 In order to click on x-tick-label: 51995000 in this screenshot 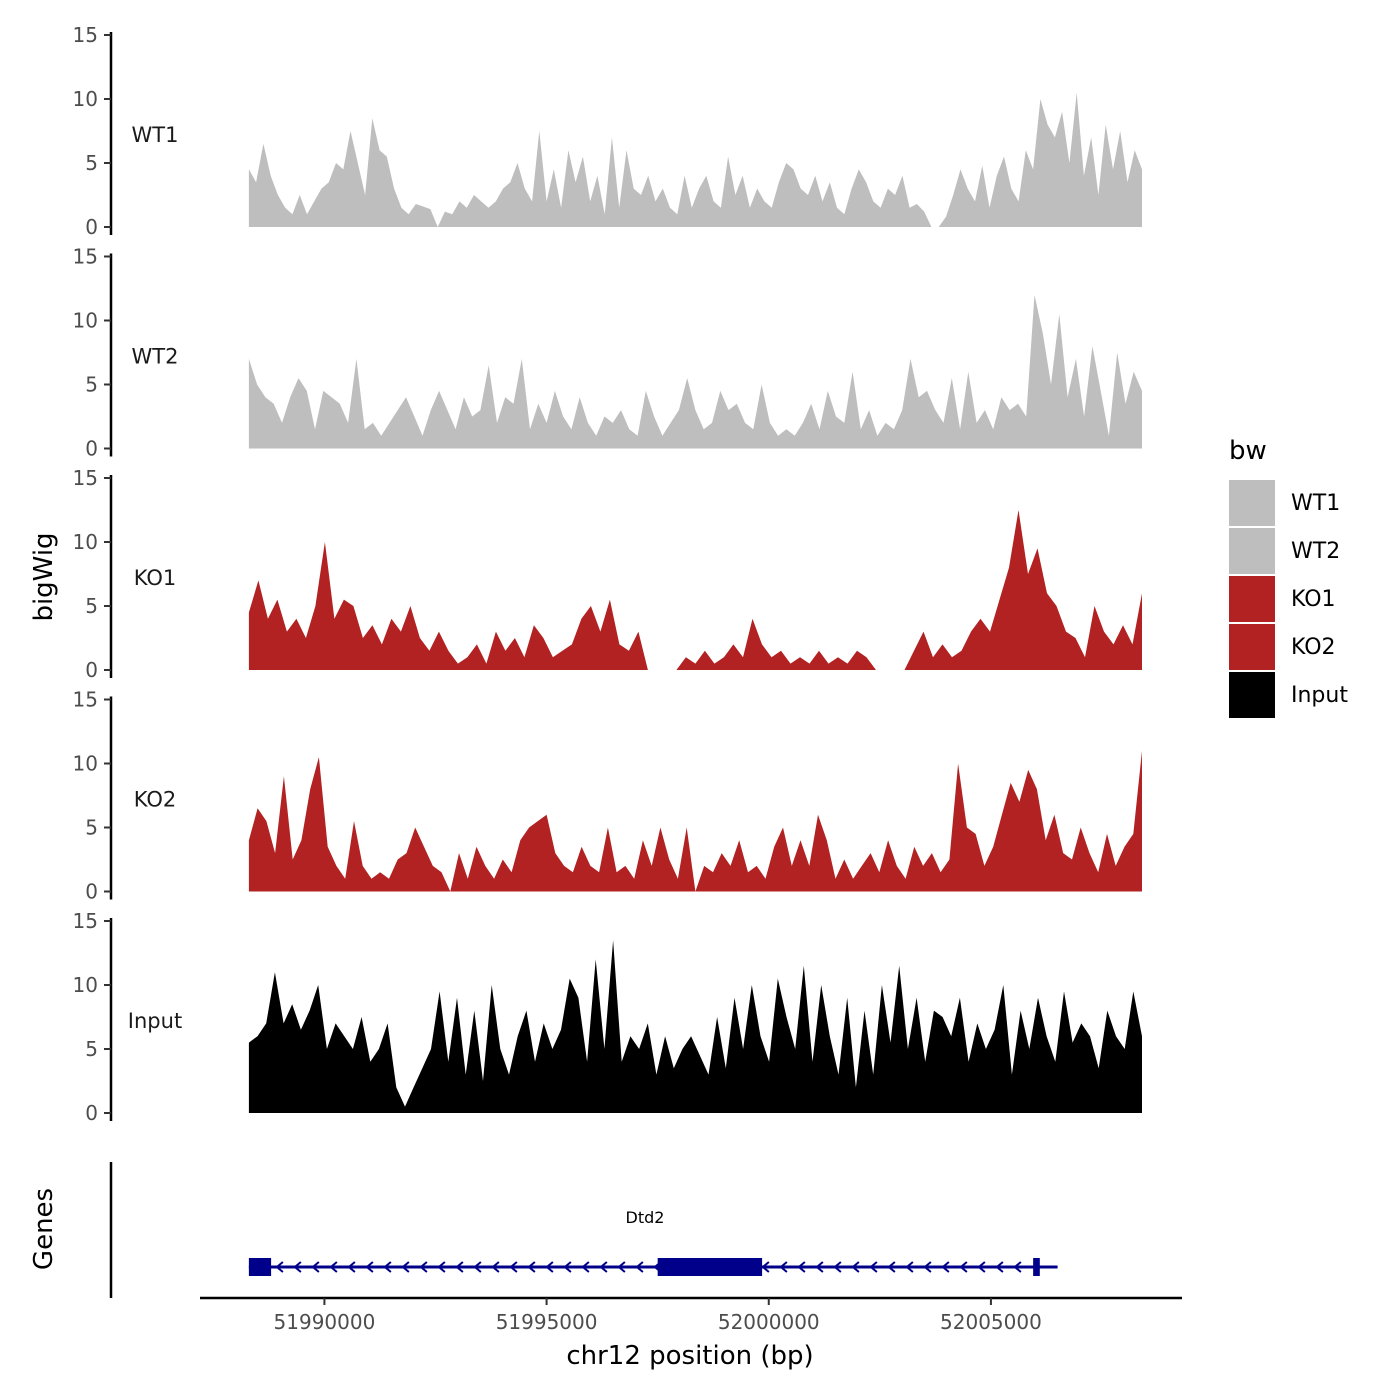, I will do `click(547, 1322)`.